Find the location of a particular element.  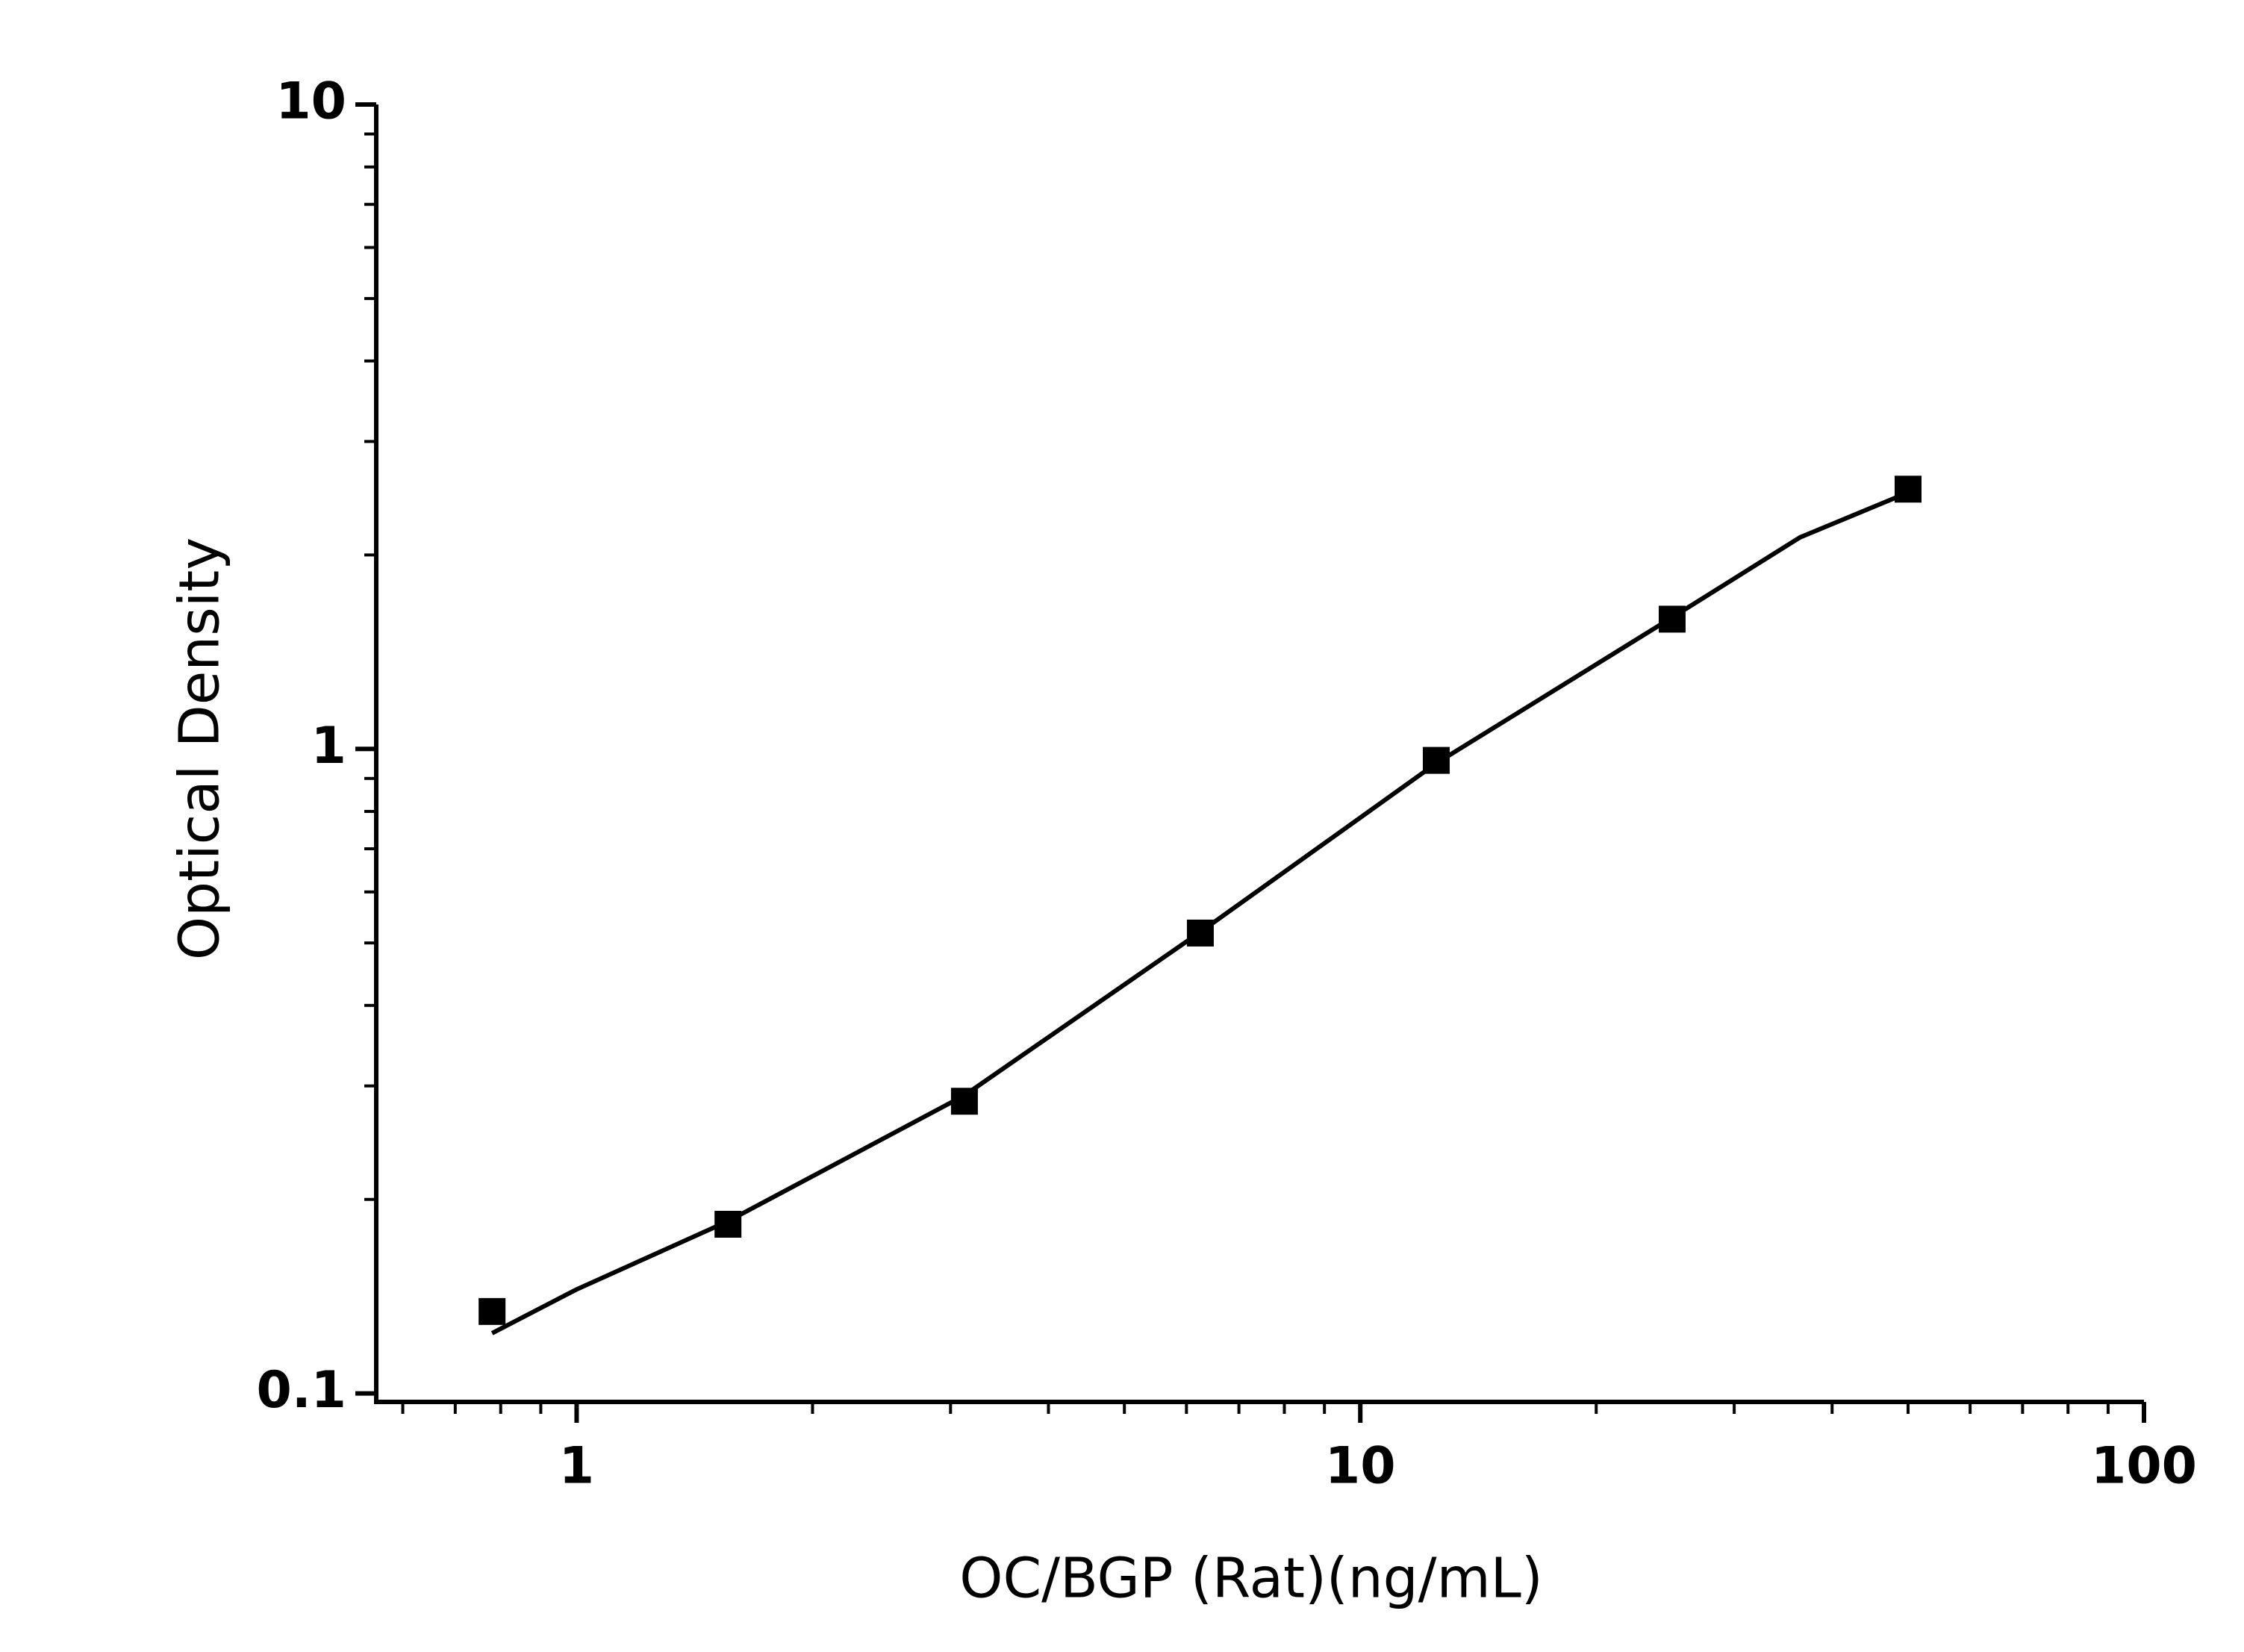

y-tick-label: 0.1 is located at coordinates (301, 1391).